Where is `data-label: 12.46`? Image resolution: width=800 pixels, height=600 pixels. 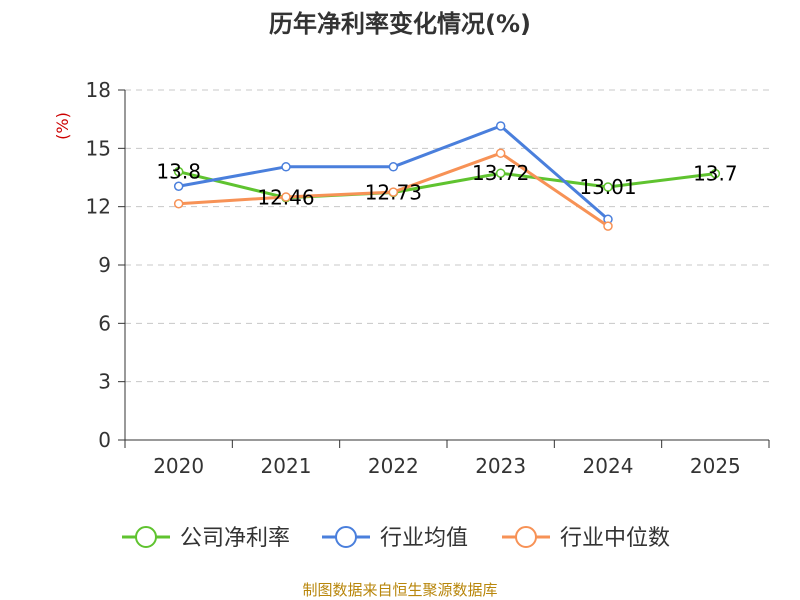 data-label: 12.46 is located at coordinates (285, 198).